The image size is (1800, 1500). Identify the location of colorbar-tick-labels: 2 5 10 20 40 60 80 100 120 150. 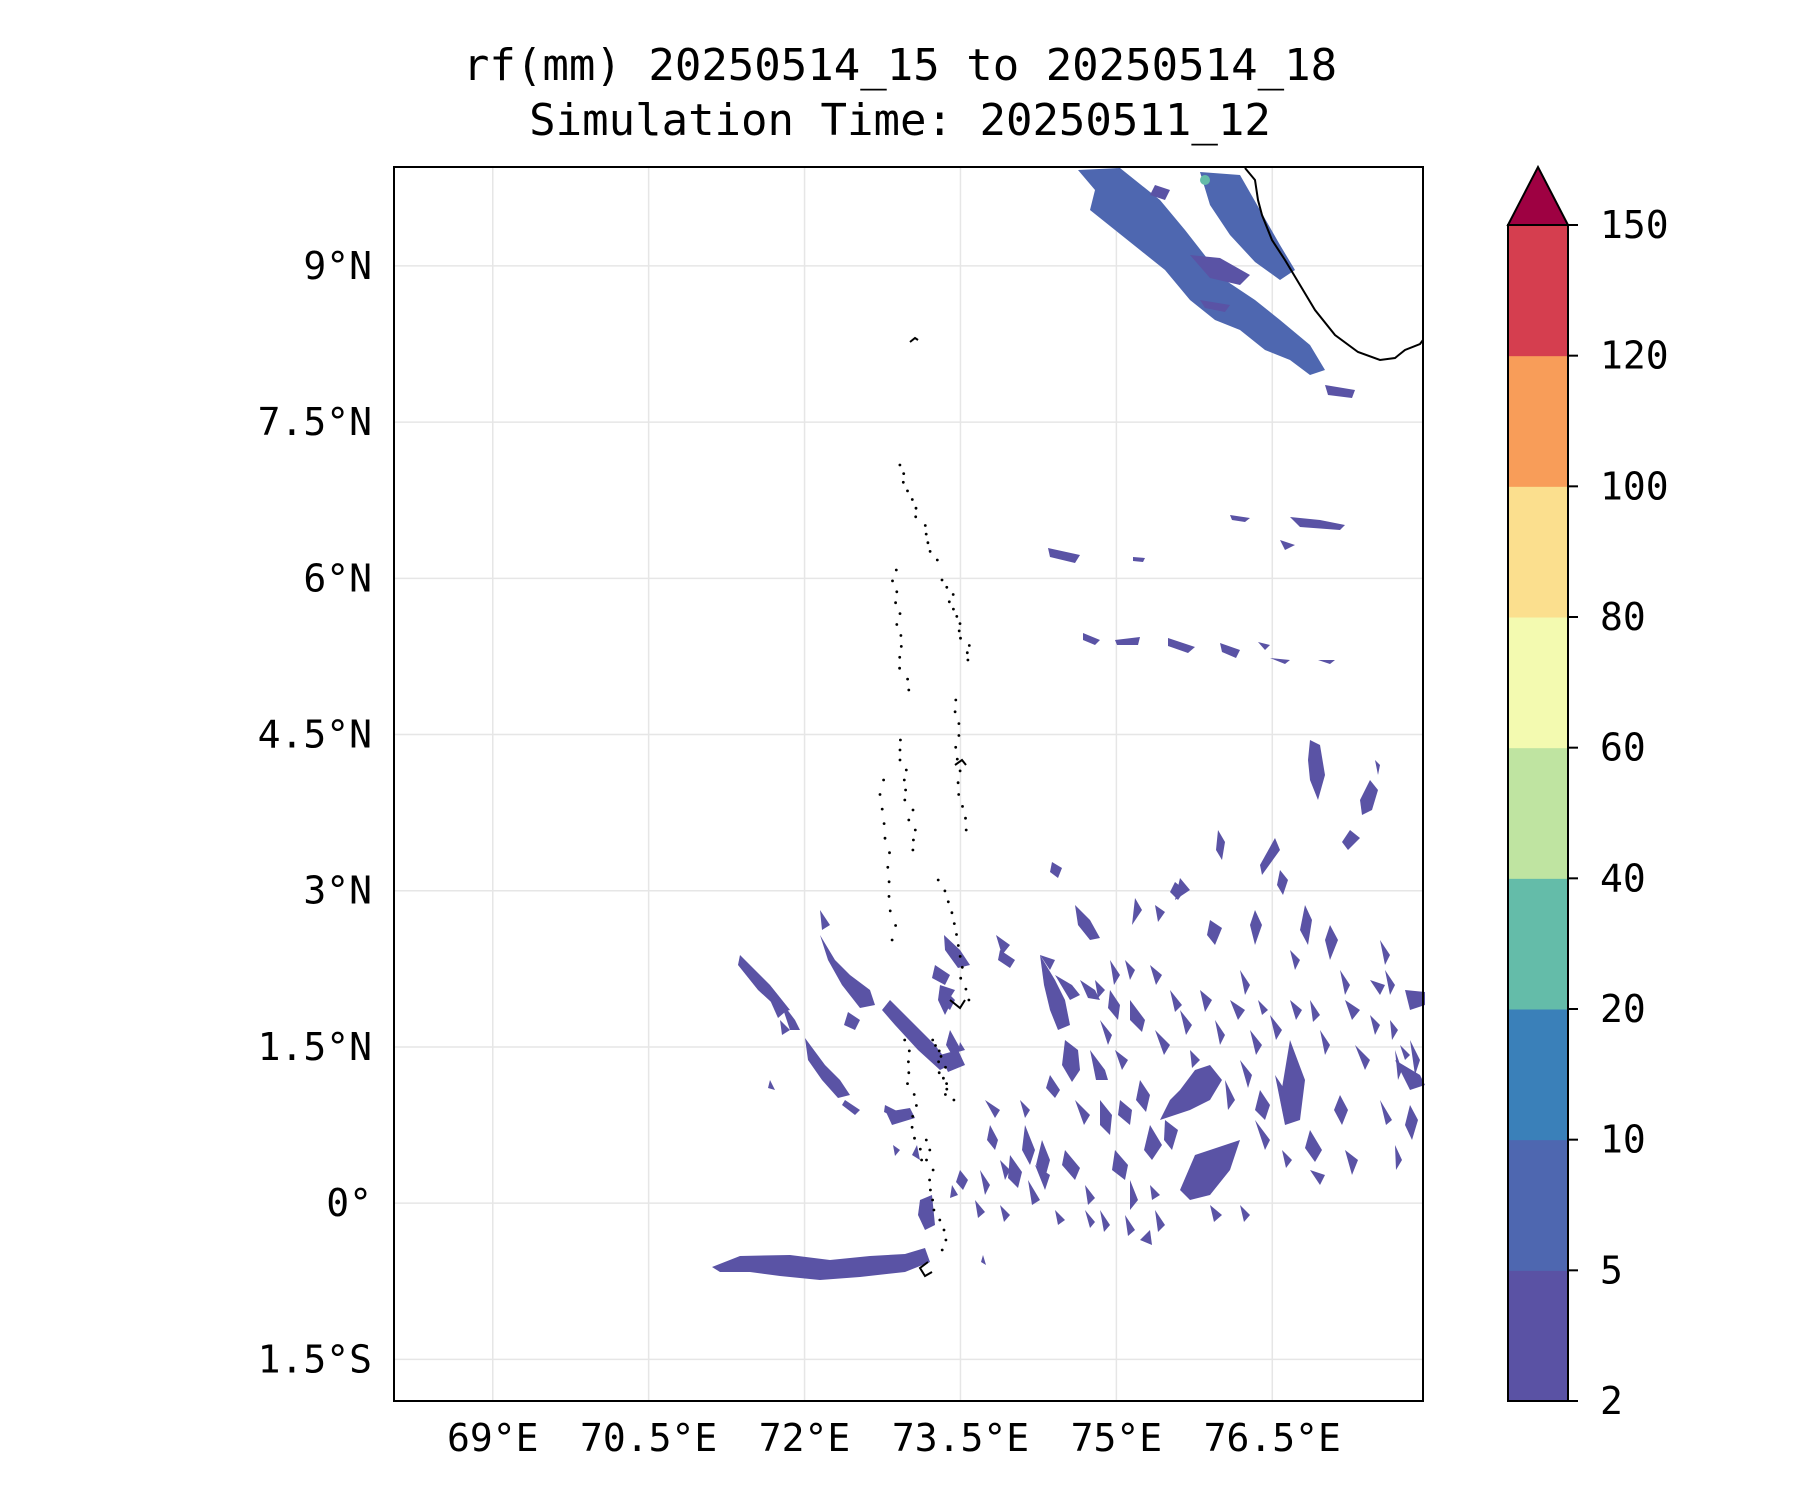
(1618, 813).